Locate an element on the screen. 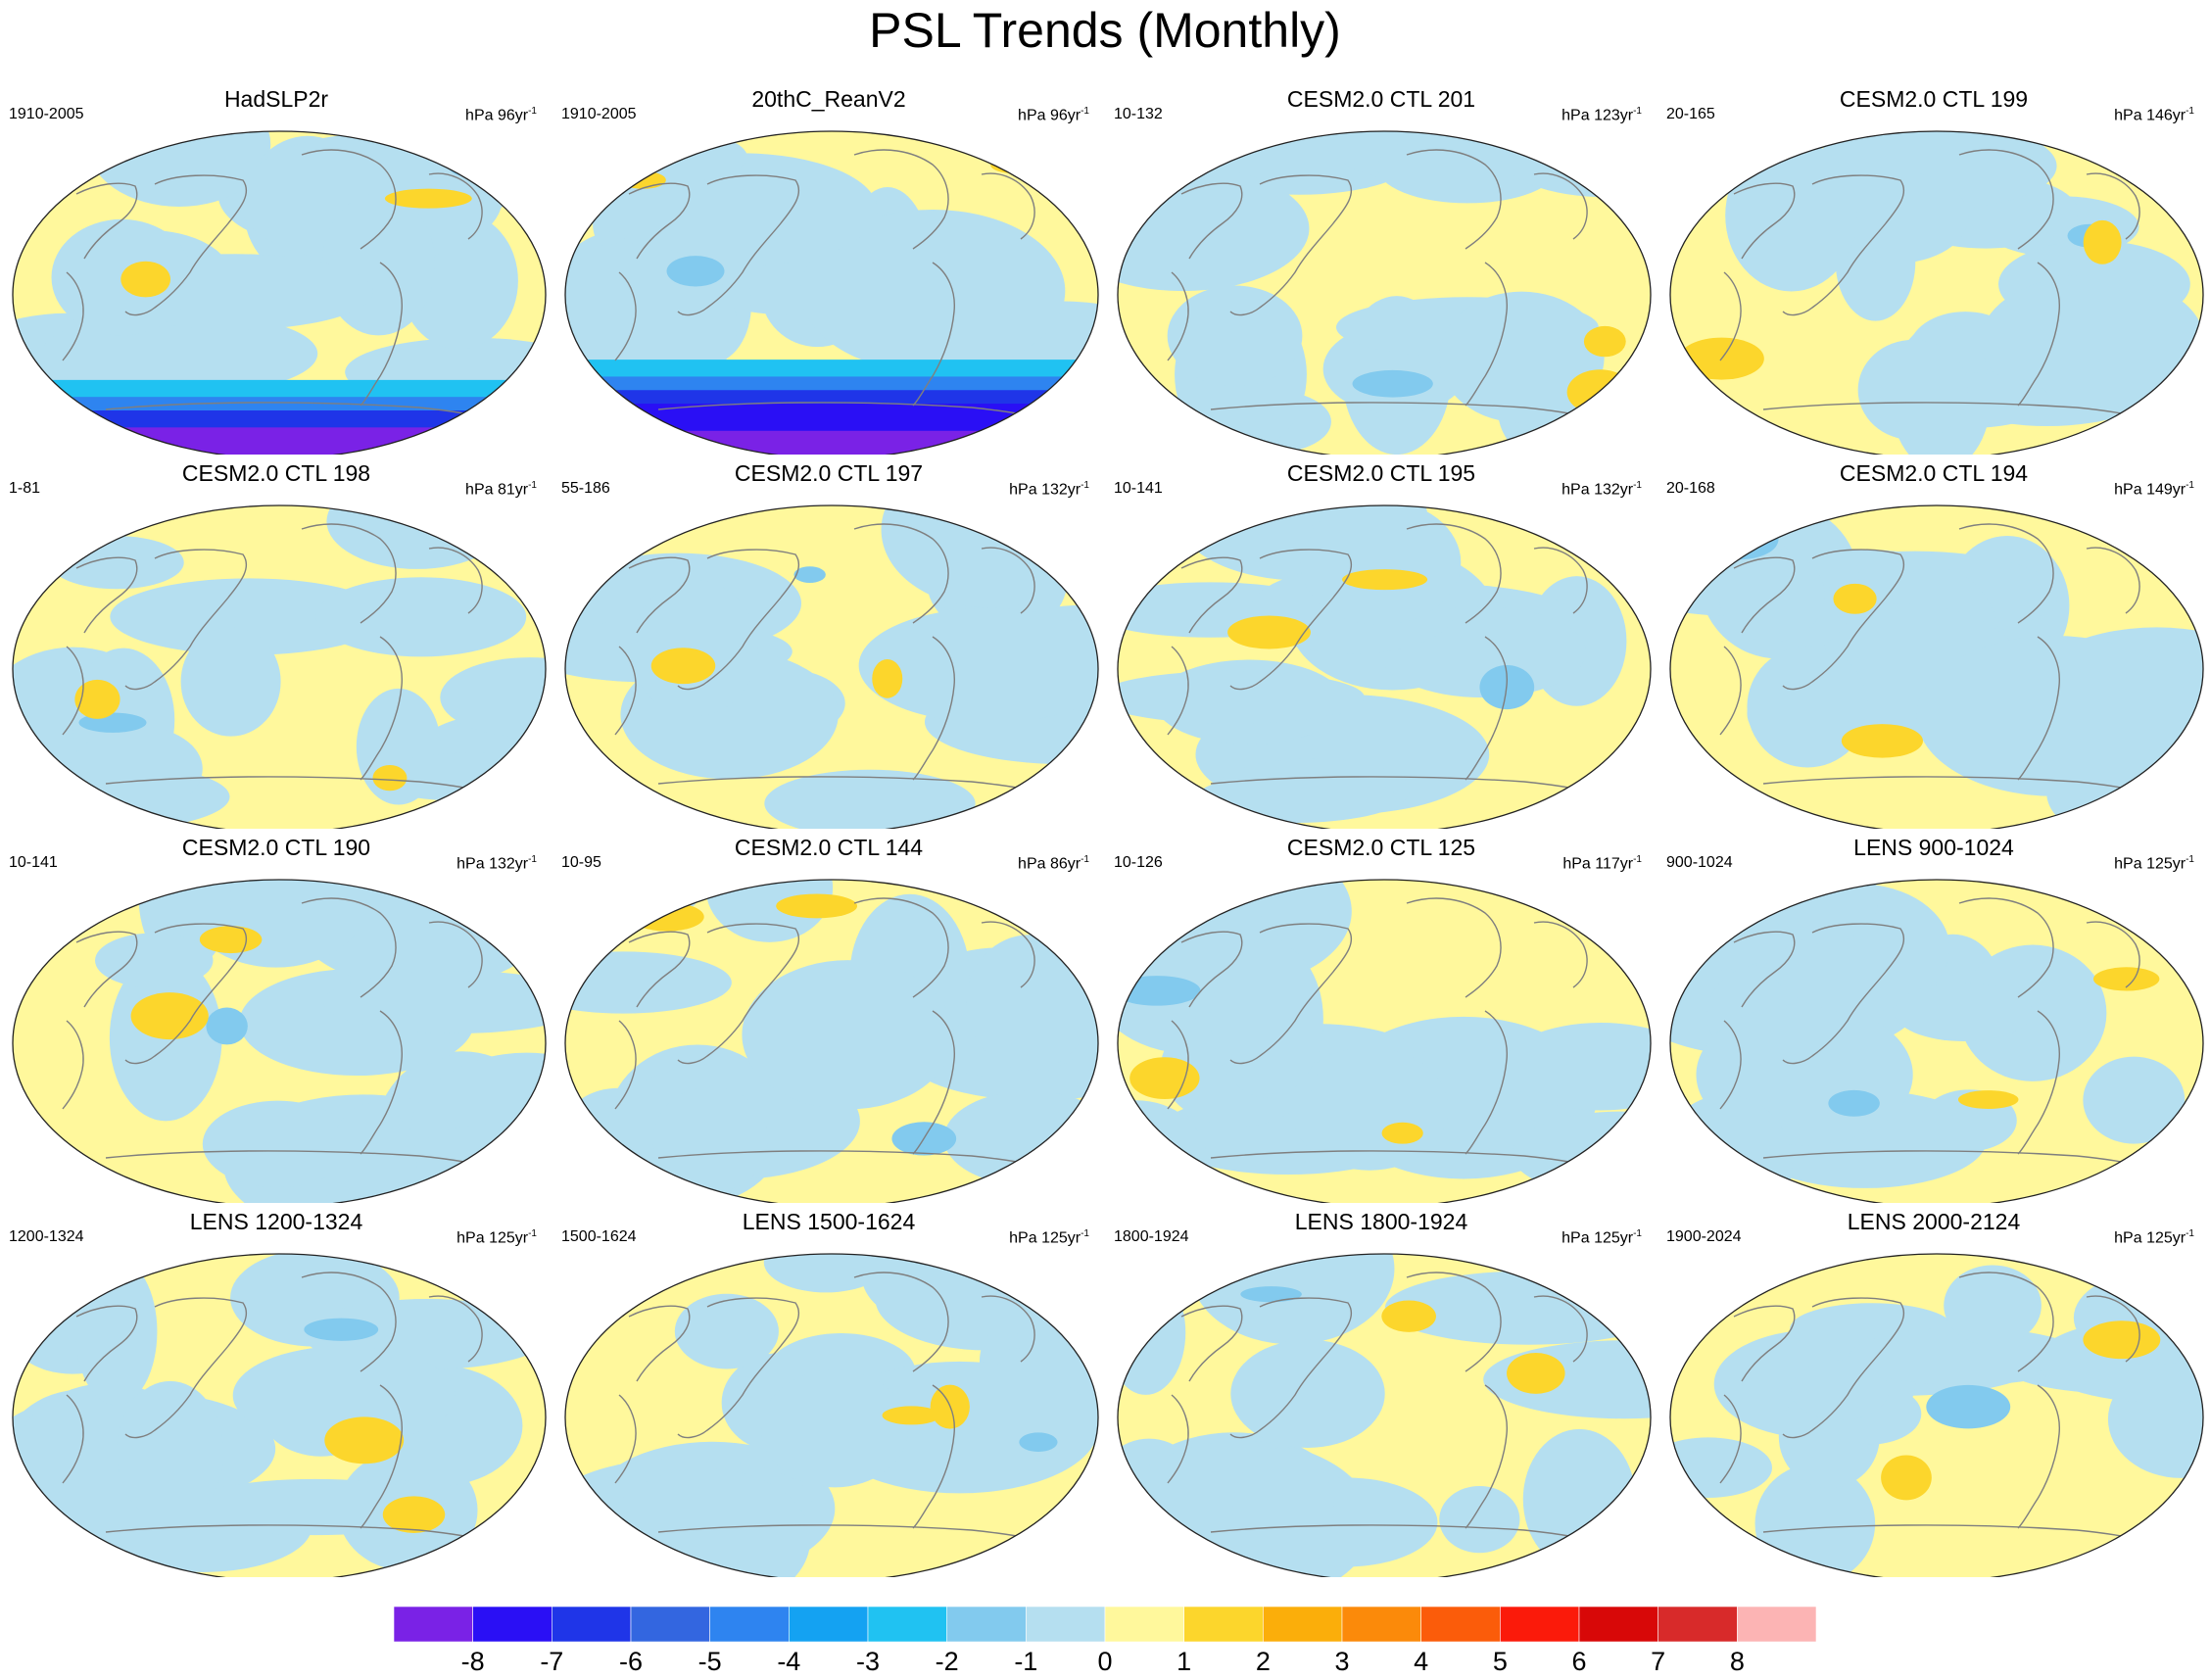  map-panel: CESM2.0 CTL 198 1-81 hPa 81yr-1 is located at coordinates (276, 636).